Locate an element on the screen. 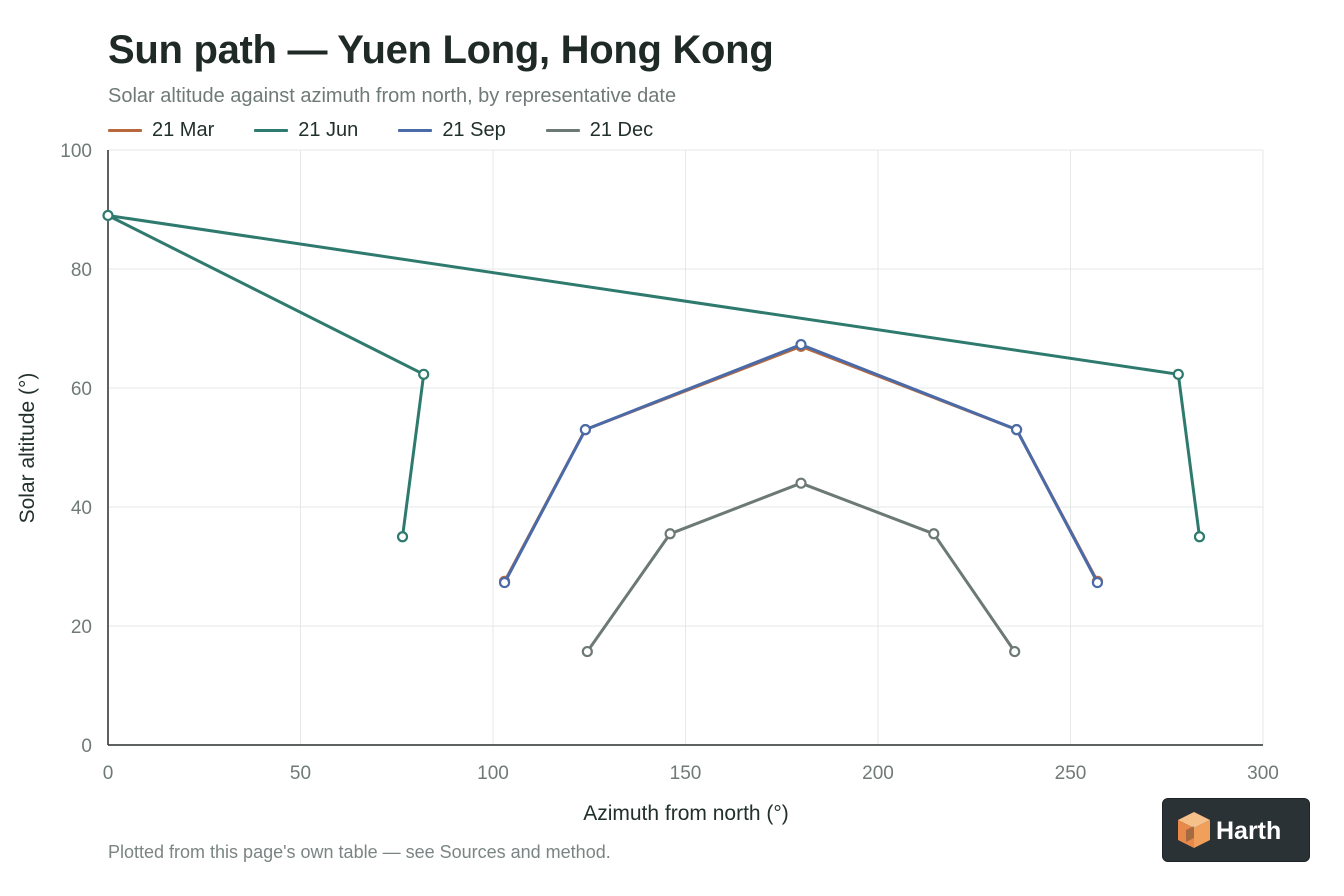 This screenshot has width=1344, height=896. legend-item-21-sep: 21 Sep is located at coordinates (452, 130).